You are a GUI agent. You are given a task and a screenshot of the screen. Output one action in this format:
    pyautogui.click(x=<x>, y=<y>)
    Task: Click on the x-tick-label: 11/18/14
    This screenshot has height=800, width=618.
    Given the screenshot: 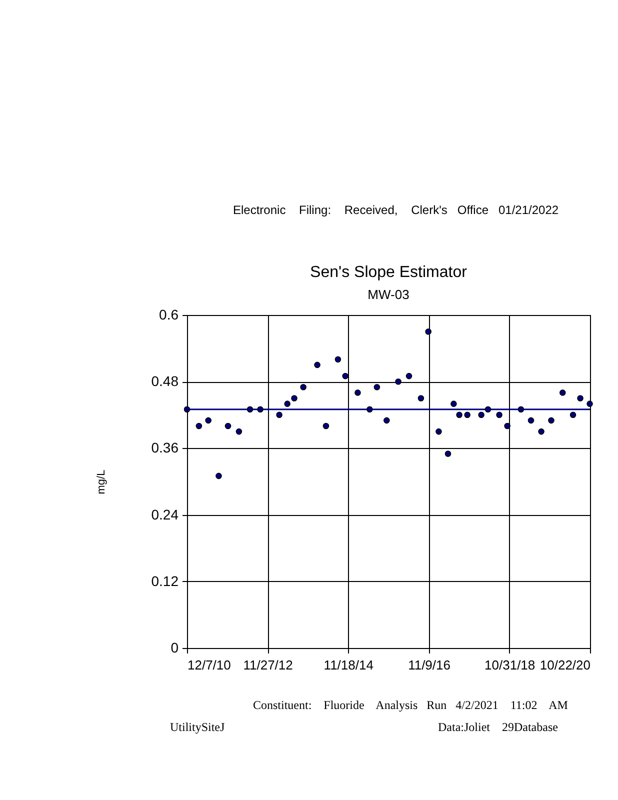 What is the action you would take?
    pyautogui.click(x=349, y=665)
    